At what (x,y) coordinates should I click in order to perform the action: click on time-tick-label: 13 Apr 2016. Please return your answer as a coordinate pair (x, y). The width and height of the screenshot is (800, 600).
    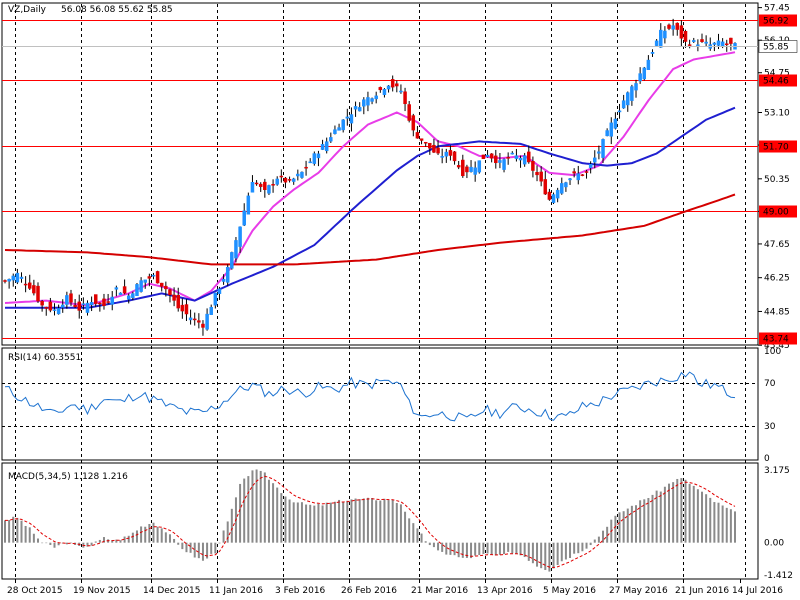
    Looking at the image, I should click on (505, 591).